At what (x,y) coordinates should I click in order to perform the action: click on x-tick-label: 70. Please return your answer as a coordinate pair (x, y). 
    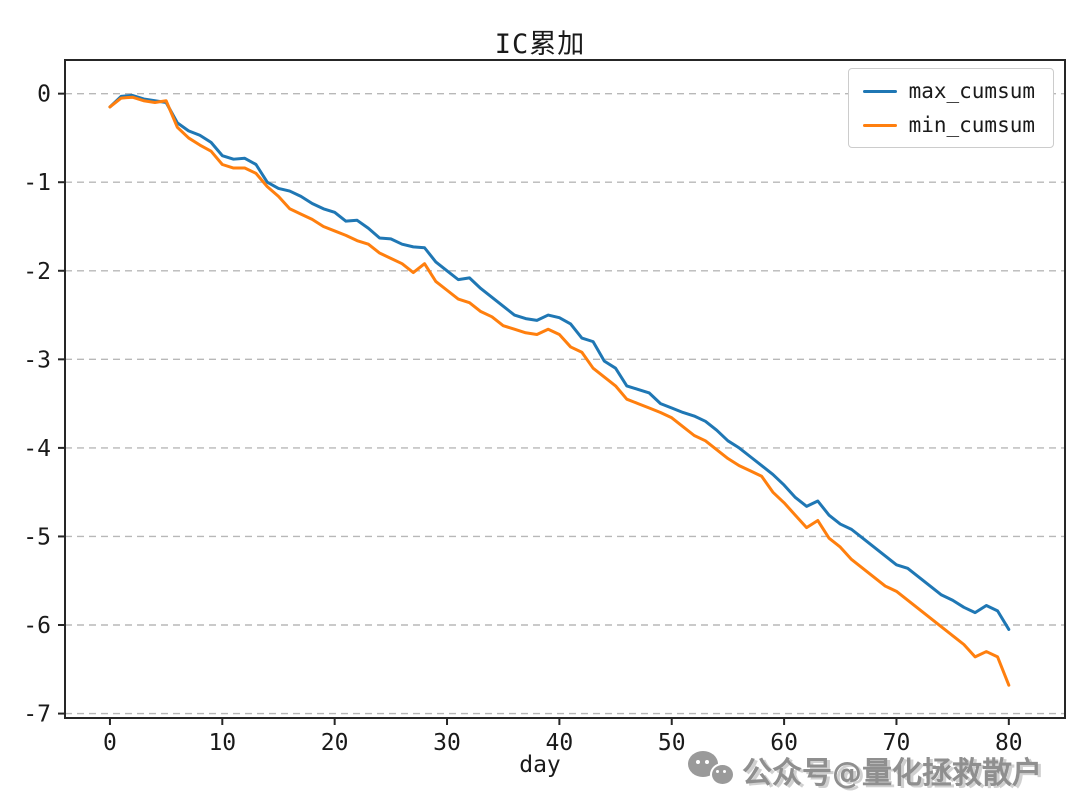
    Looking at the image, I should click on (897, 743).